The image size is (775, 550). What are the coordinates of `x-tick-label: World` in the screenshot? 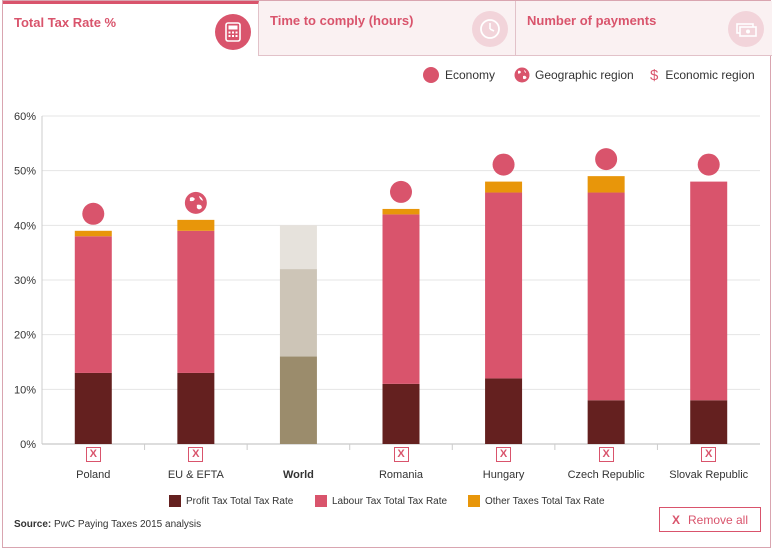 It's located at (298, 475).